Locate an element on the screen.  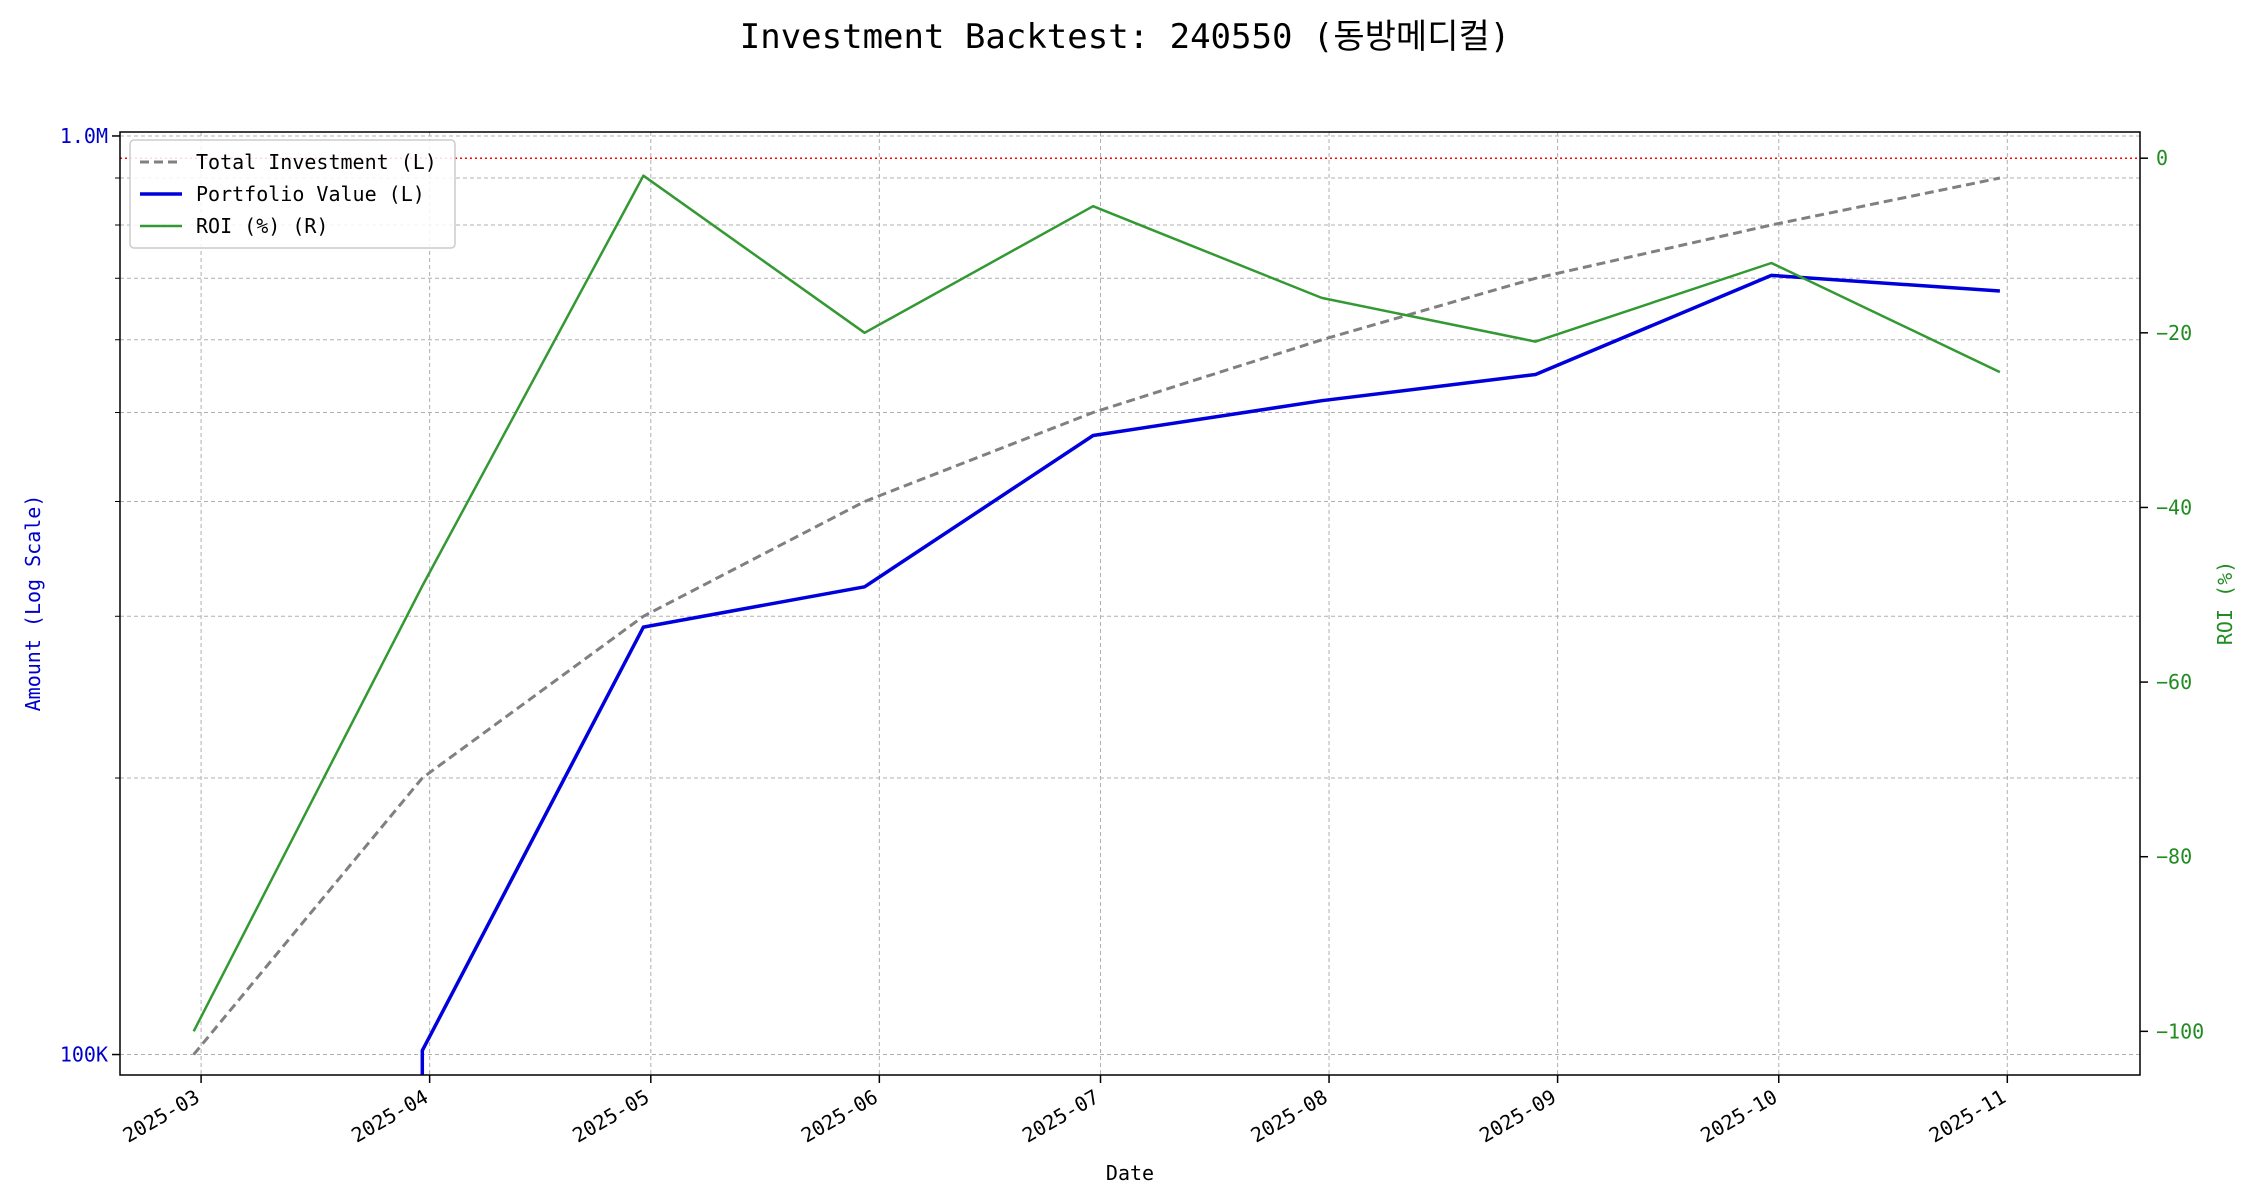
left-tick-label: 1.0M is located at coordinates (84, 136).